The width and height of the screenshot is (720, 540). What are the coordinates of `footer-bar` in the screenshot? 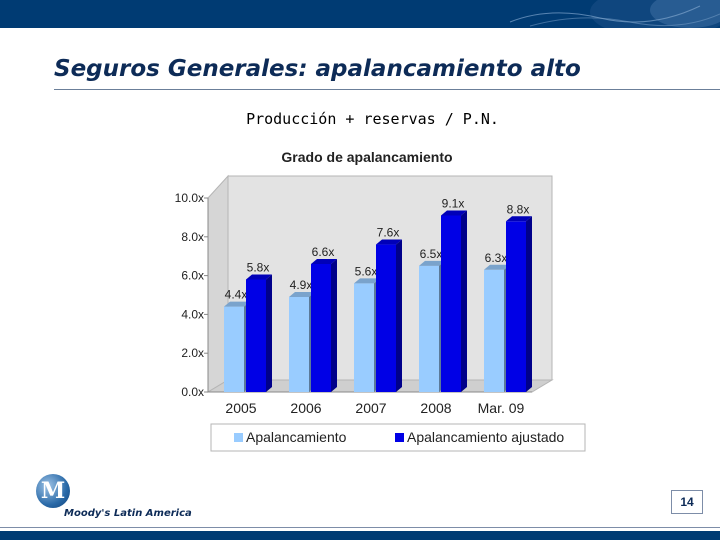 It's located at (360, 535).